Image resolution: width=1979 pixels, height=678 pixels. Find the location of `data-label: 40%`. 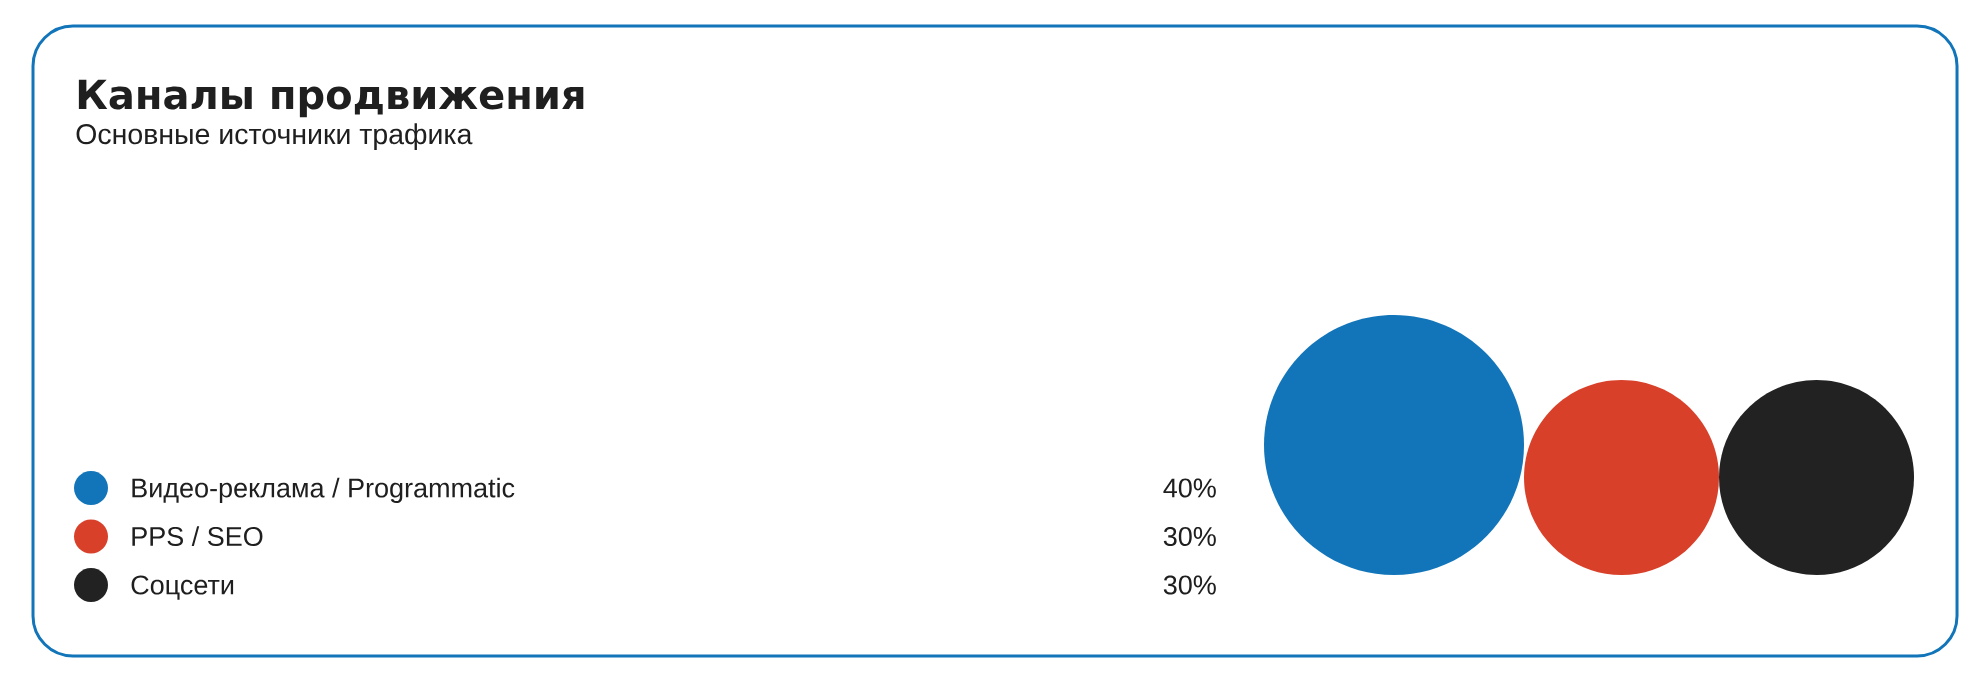

data-label: 40% is located at coordinates (1189, 488).